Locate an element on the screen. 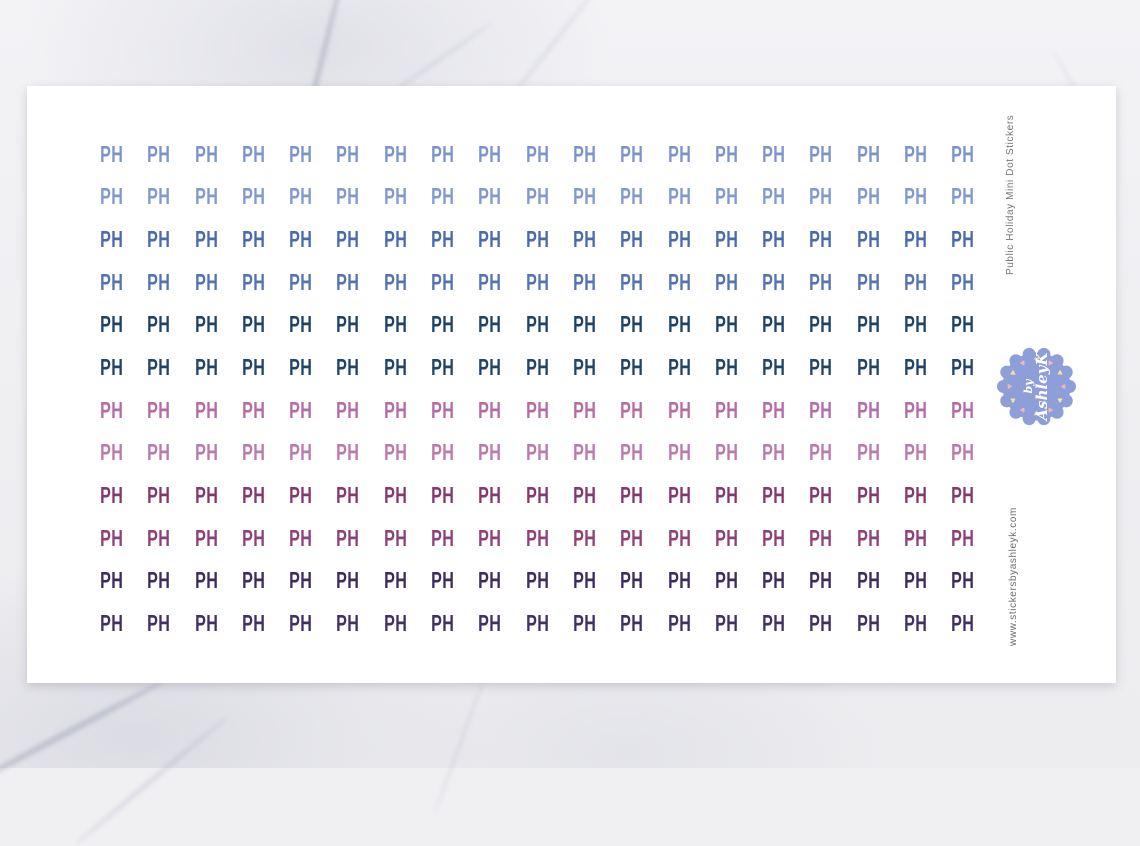 The height and width of the screenshot is (846, 1140). brand-badge: ♥ ♥ ♥ ♥ ♥ ♥ ♥ ♥ ♥ ♥ ♥ ♥ by AshleyK is located at coordinates (1036, 386).